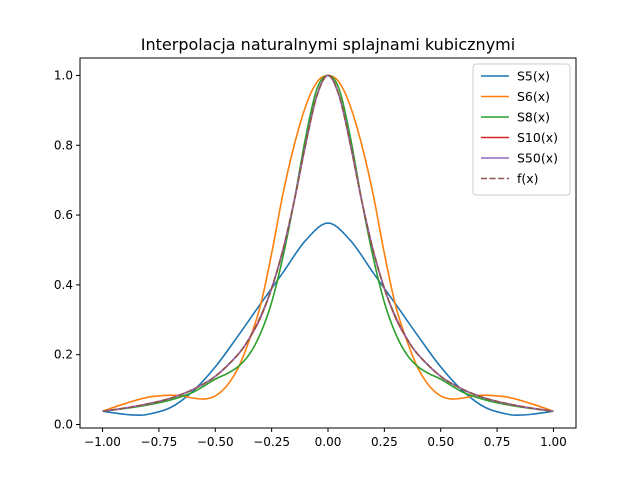 This screenshot has height=480, width=640. What do you see at coordinates (63, 145) in the screenshot?
I see `y-tick-label: 0.8` at bounding box center [63, 145].